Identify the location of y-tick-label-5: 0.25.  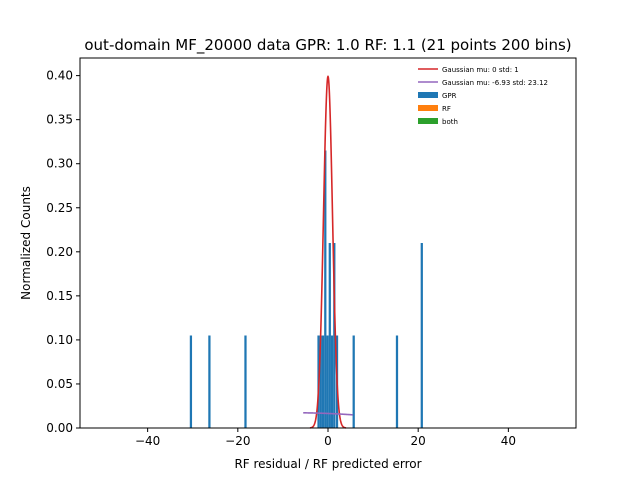
(59, 208).